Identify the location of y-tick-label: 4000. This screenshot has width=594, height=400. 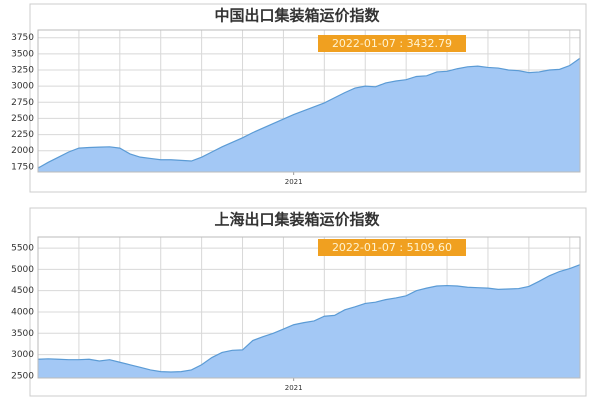
(22, 312).